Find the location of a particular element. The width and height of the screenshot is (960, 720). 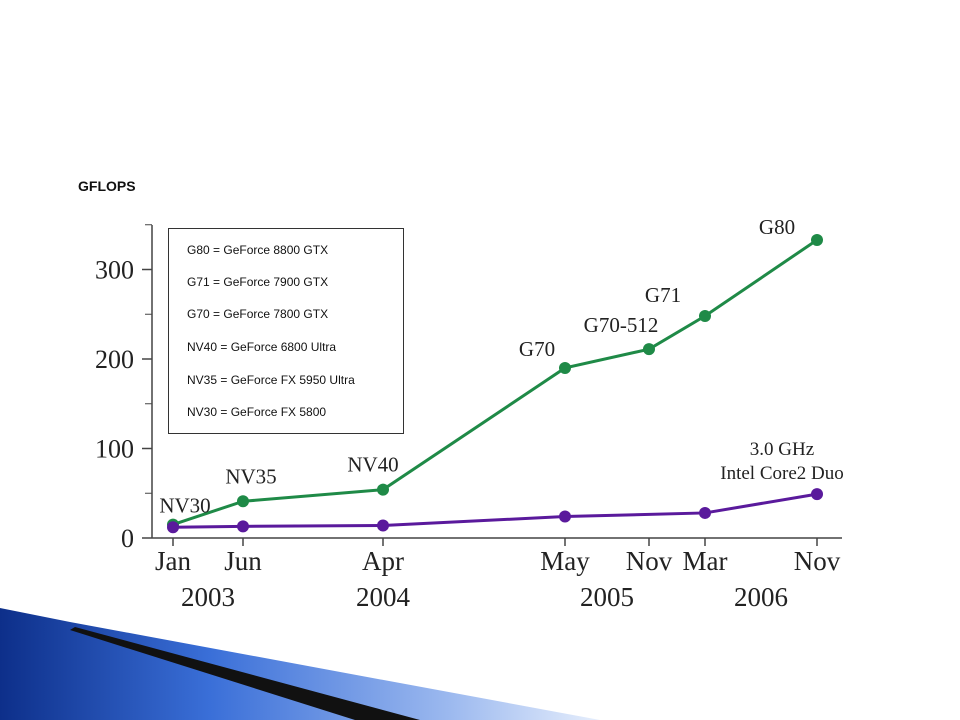

y-tick-label: 100 is located at coordinates (114, 449).